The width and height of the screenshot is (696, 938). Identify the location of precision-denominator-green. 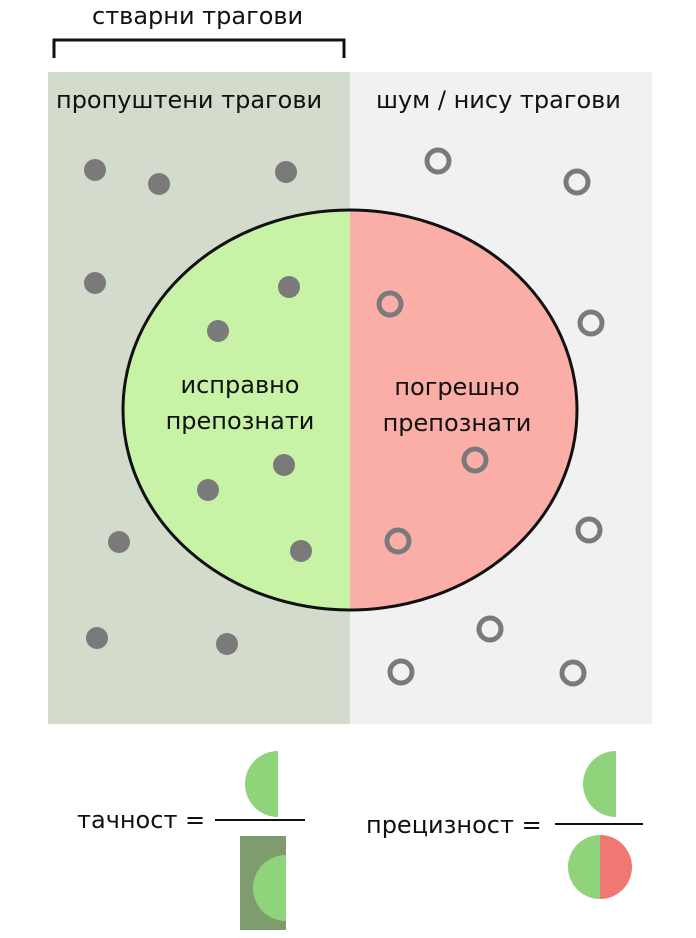
(584, 867).